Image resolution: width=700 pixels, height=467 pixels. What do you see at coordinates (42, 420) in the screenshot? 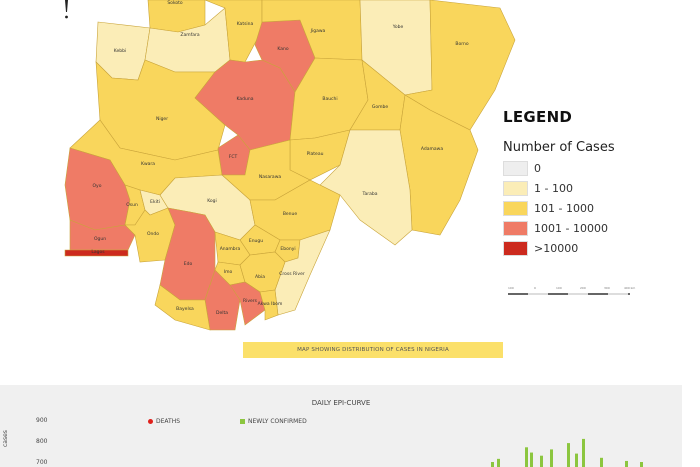
I see `y-tick: 900` at bounding box center [42, 420].